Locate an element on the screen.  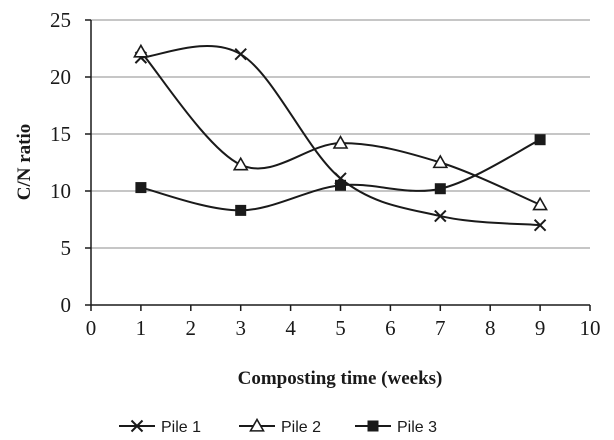
point-pile-1-x7 is located at coordinates (440, 216).